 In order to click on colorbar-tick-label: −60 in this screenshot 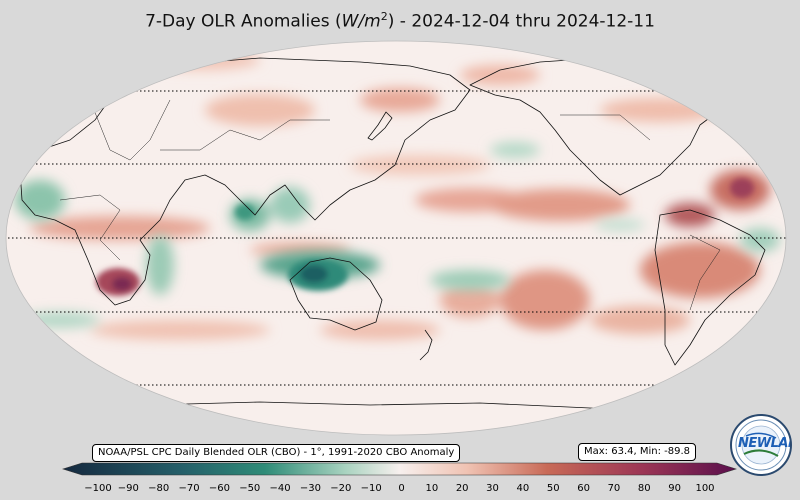, I will do `click(219, 488)`.